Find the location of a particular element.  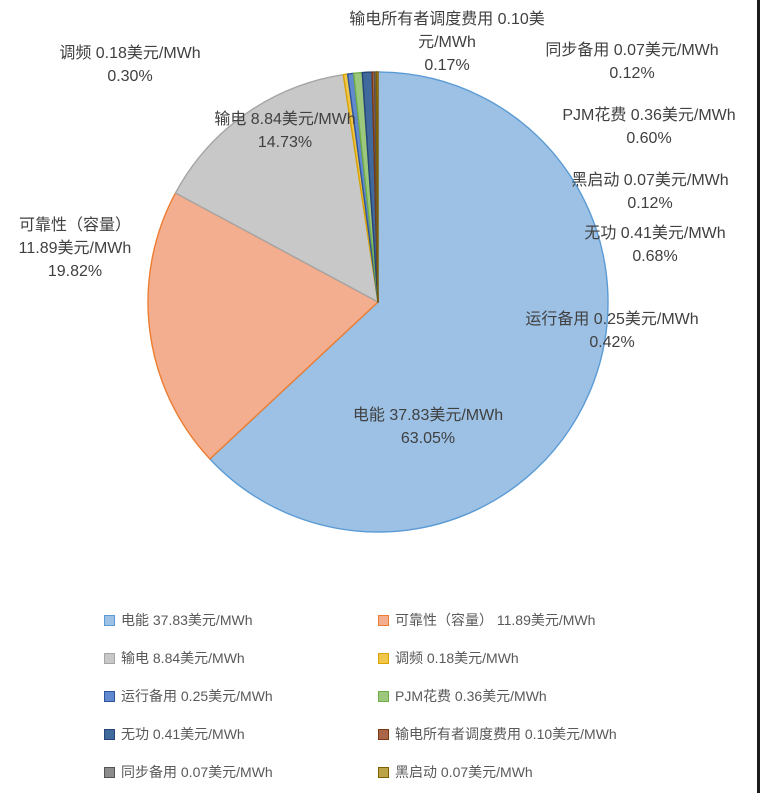

legend-label-energy: 电能 37.83美元/MWh is located at coordinates (187, 620).